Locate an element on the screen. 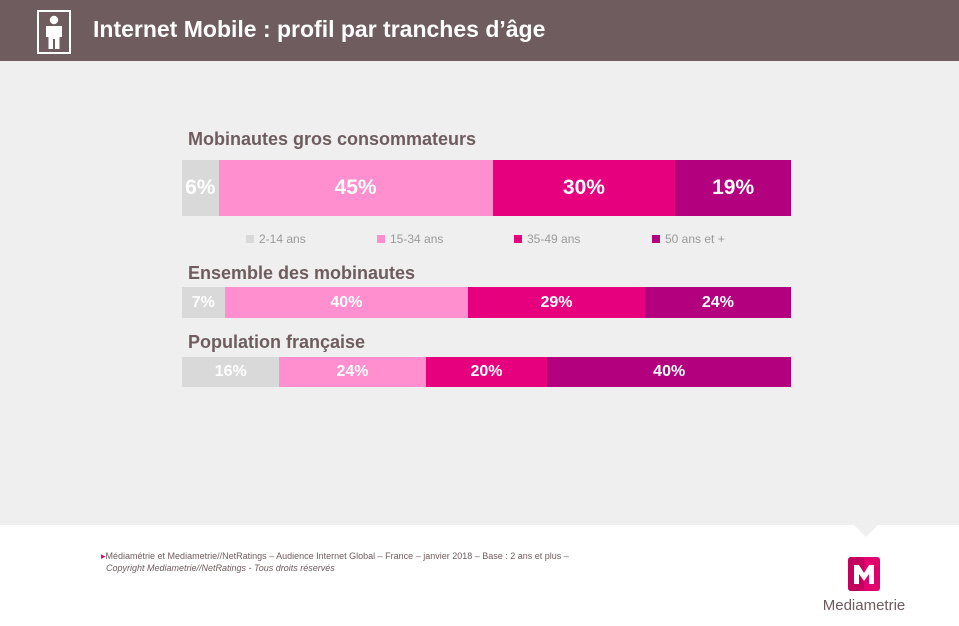 This screenshot has height=626, width=959. legend-item-15-34: 15-34 ans is located at coordinates (410, 239).